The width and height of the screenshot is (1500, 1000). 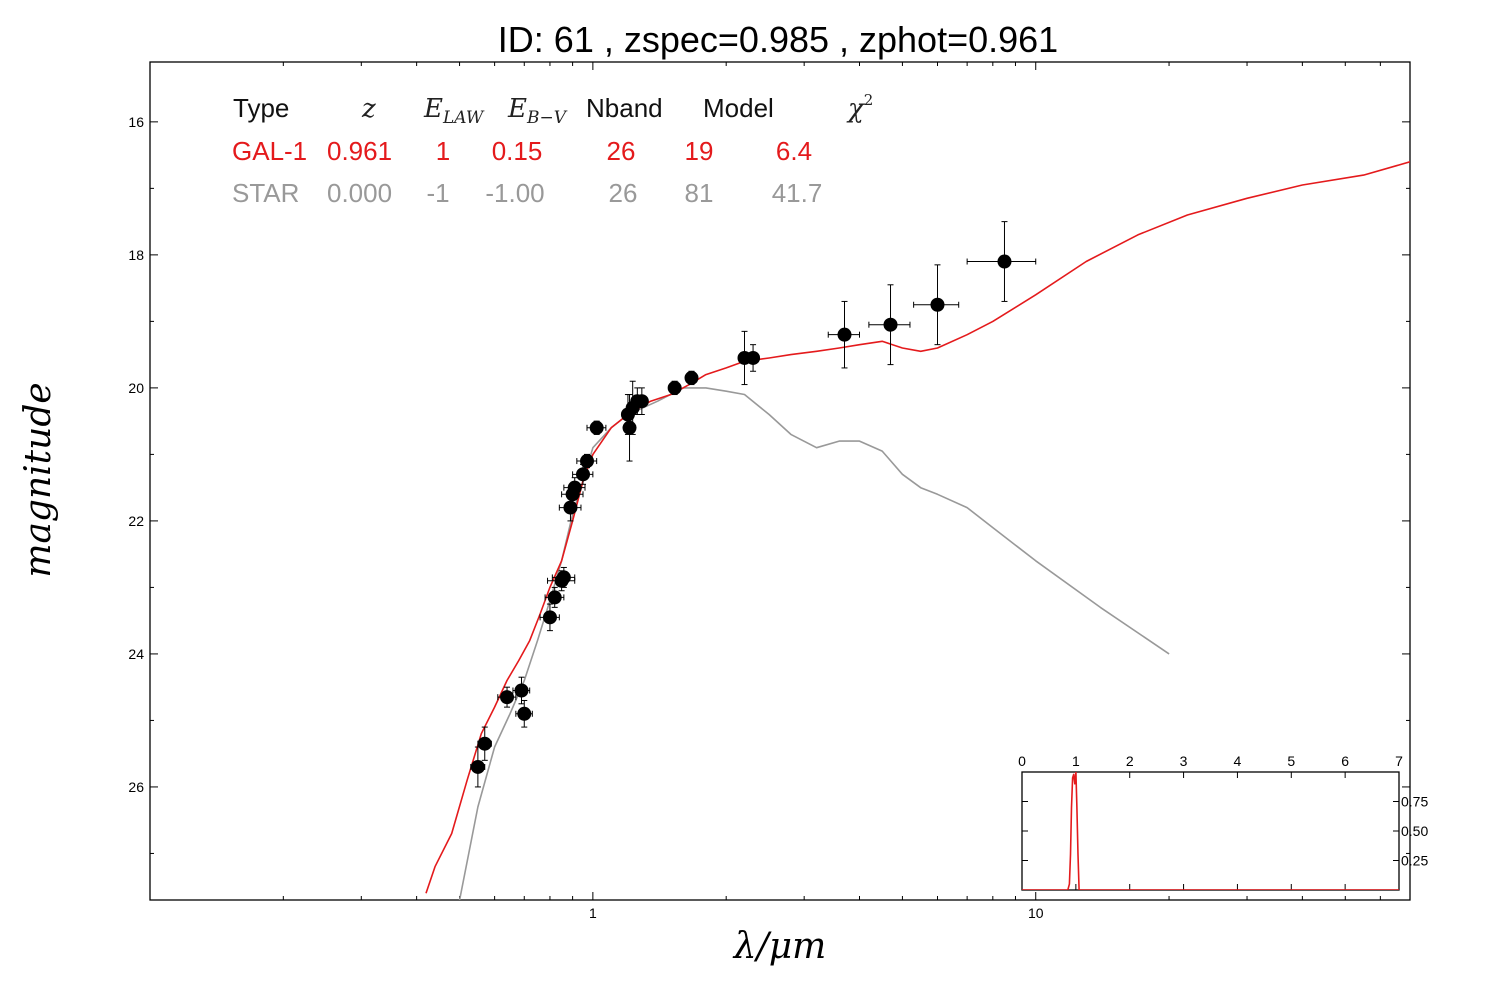 I want to click on header-chi2: χ2, so click(x=859, y=107).